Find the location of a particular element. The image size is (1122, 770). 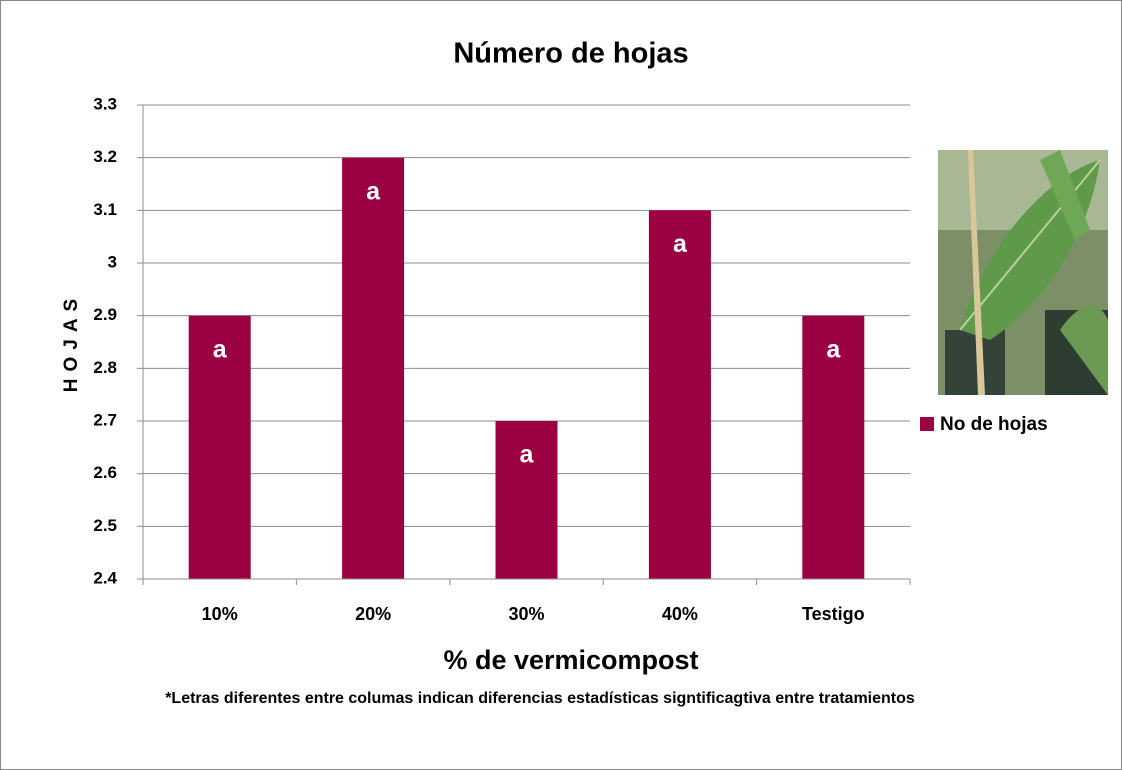

y-tick-label: 3.2 is located at coordinates (105, 156).